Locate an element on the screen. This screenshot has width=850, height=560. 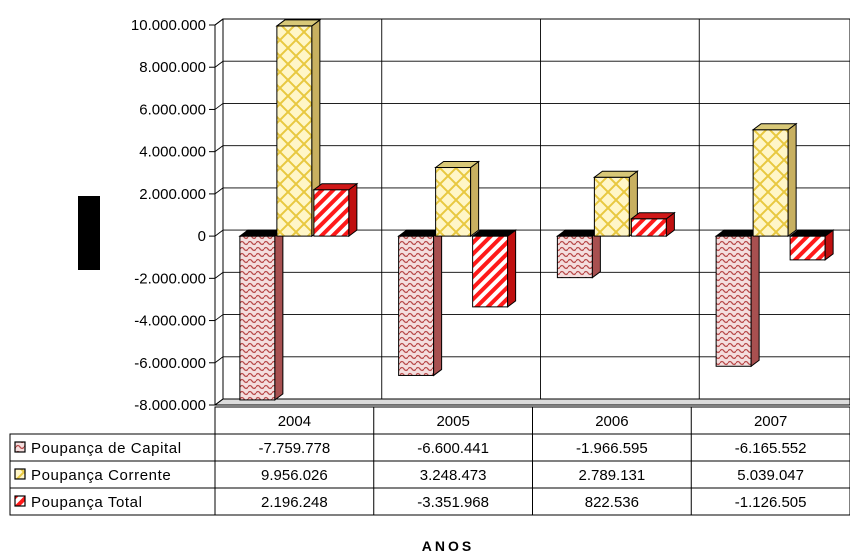
table-cell: 5.039.047 is located at coordinates (770, 475).